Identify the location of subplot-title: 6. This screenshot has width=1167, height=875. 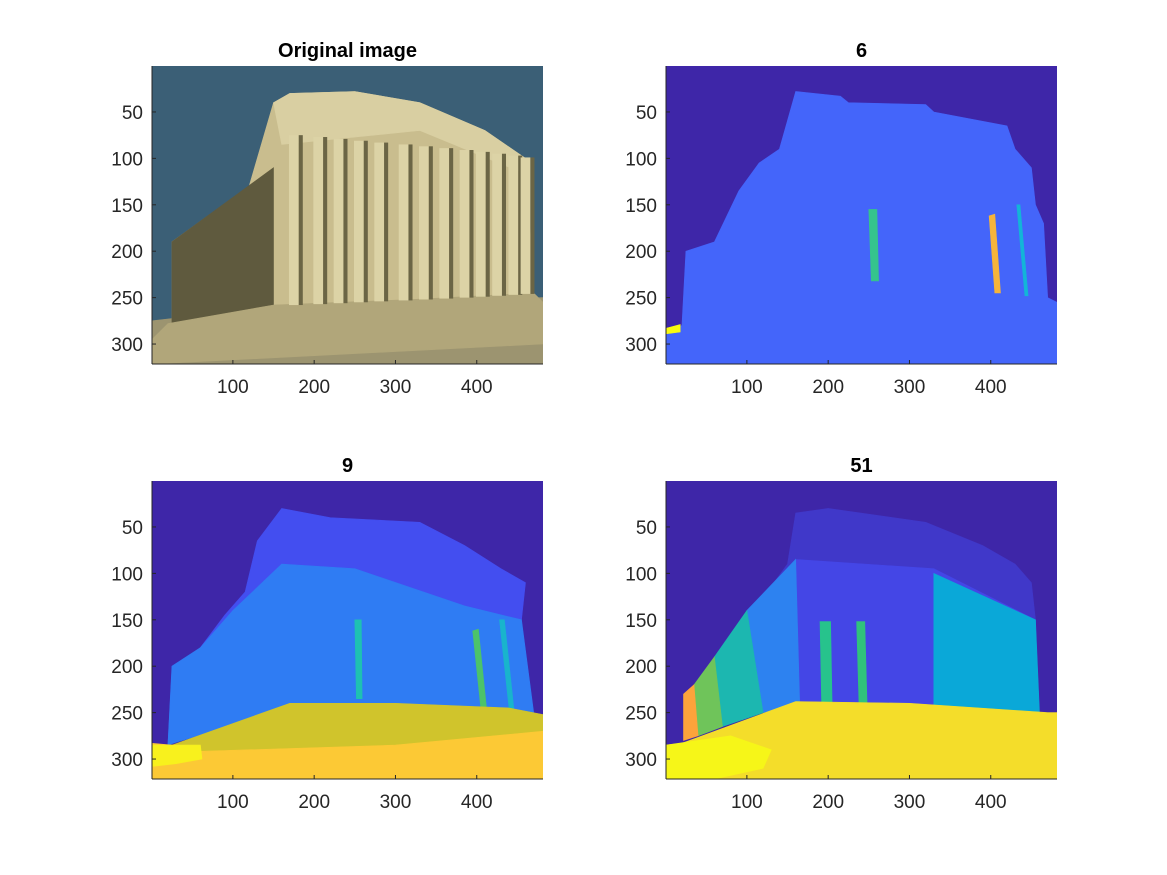
(861, 51).